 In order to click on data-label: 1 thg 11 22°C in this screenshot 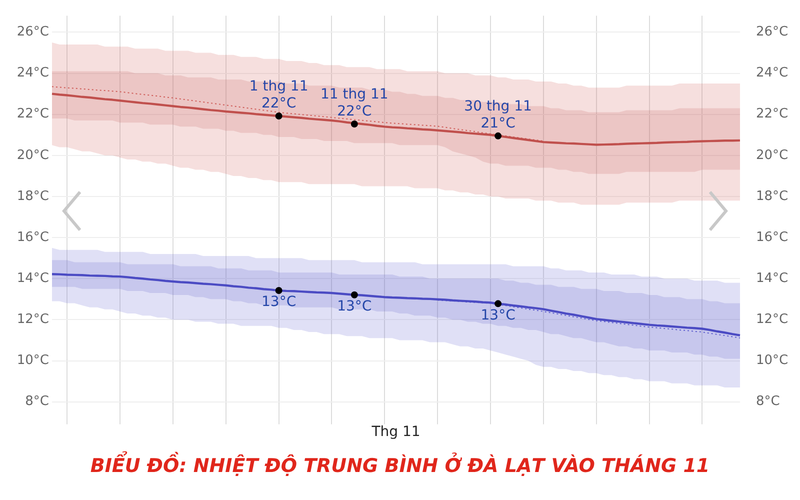, I will do `click(278, 95)`.